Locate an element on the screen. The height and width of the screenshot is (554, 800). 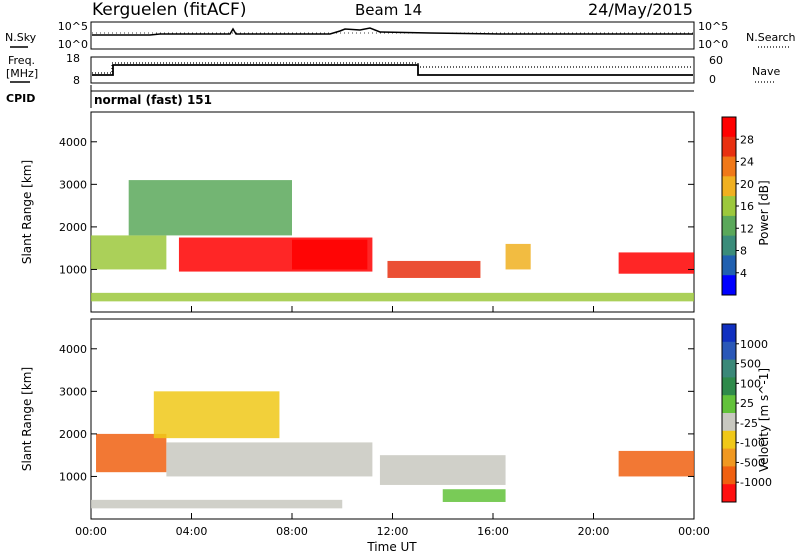
velocity-x-tick-label: 08:00 is located at coordinates (292, 531).